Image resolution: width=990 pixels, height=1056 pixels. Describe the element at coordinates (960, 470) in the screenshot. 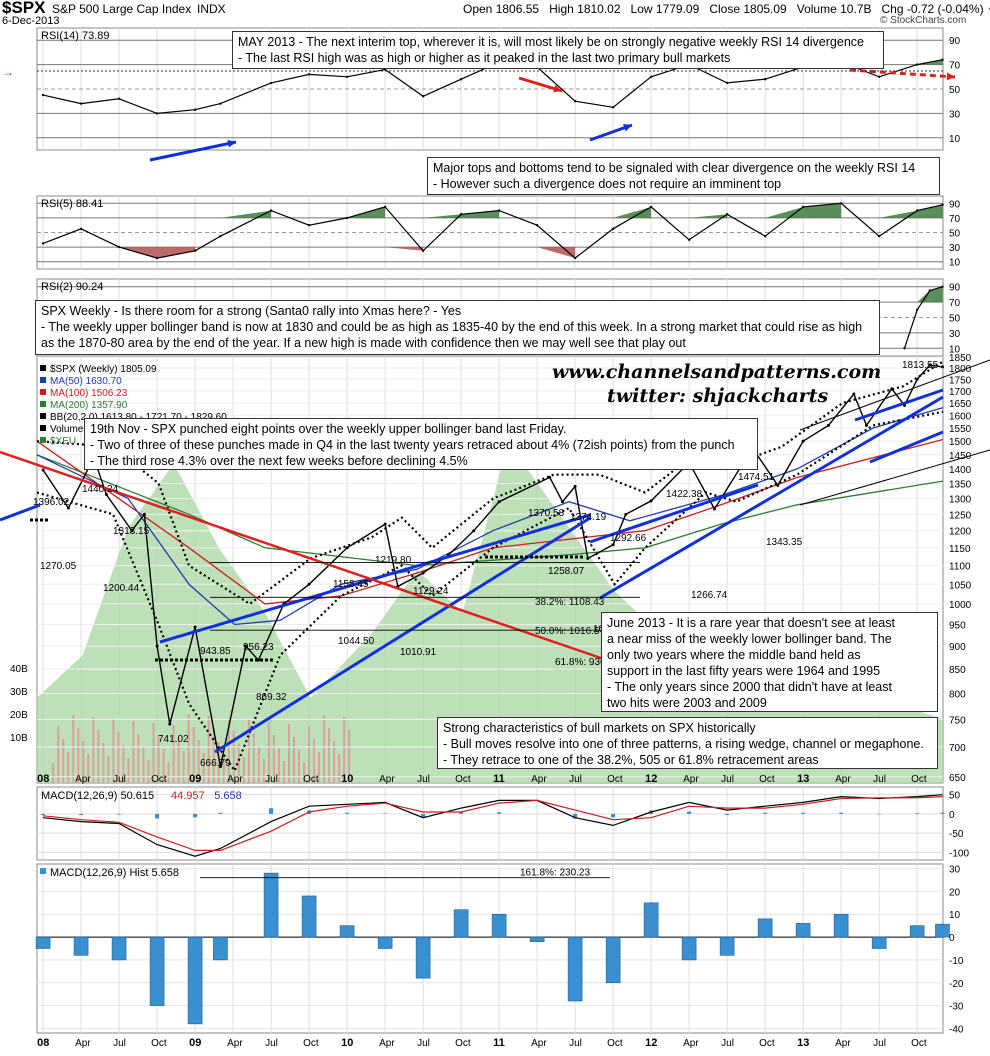

I see `price-tick-label: 1400` at that location.